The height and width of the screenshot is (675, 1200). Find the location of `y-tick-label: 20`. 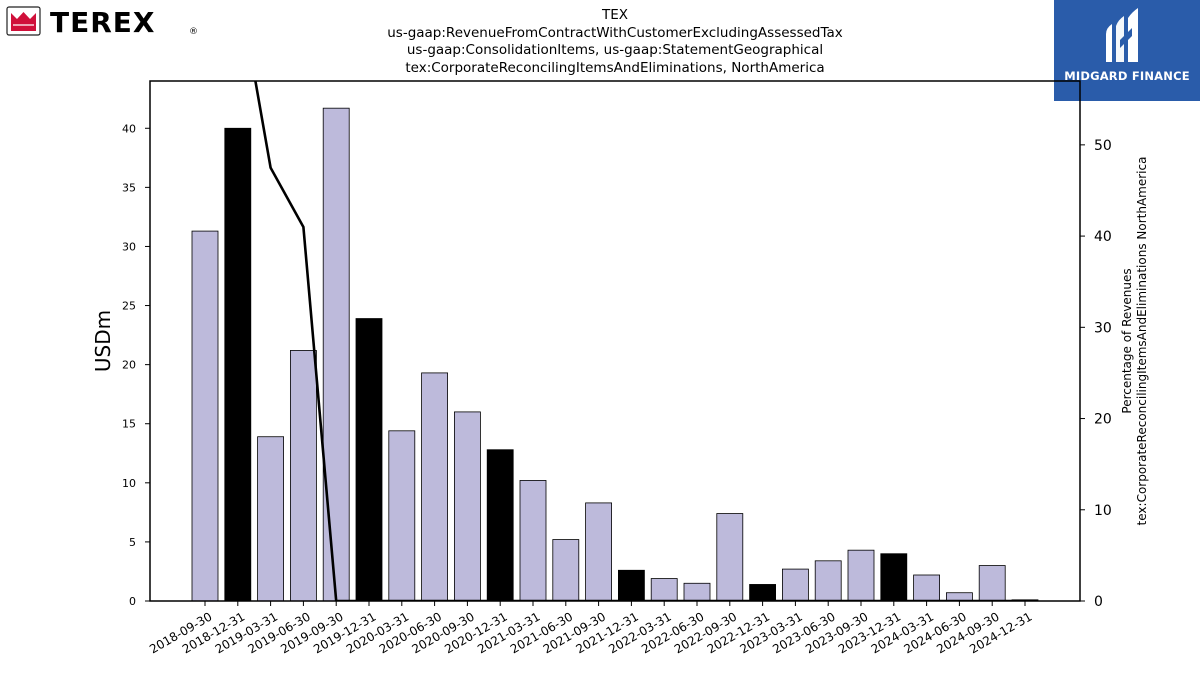

y-tick-label: 20 is located at coordinates (129, 365).